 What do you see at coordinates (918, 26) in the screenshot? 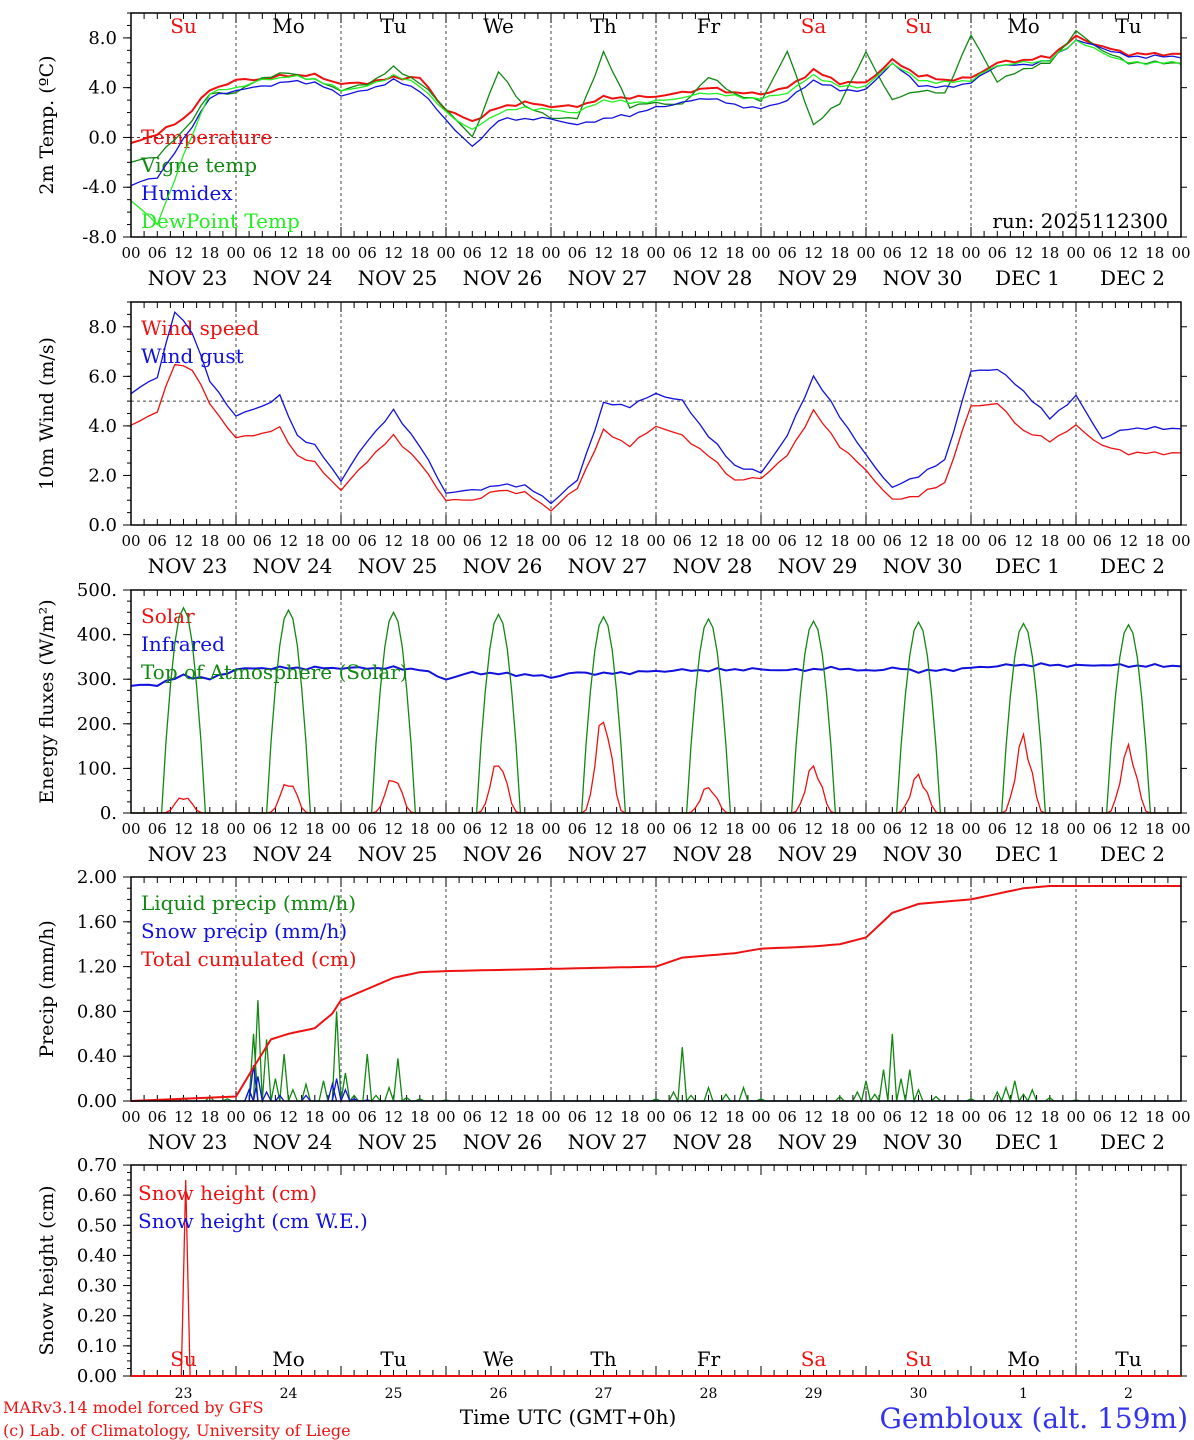
I see `weekday-label: Su` at bounding box center [918, 26].